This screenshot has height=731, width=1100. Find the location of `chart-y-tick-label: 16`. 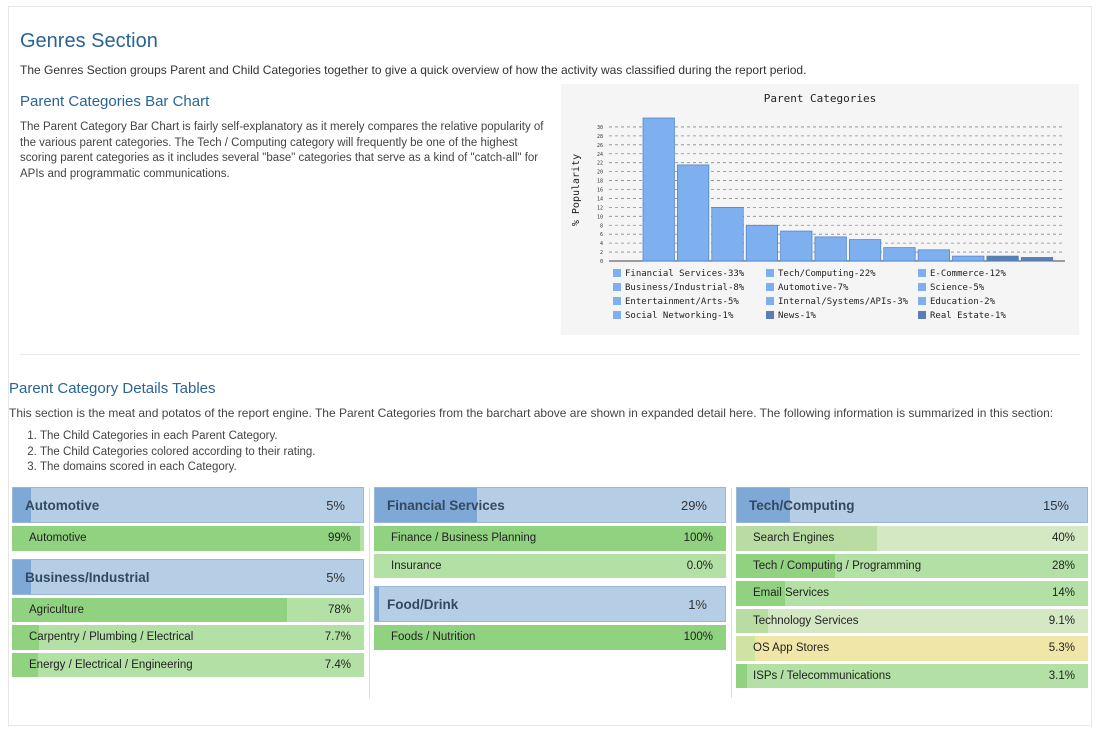

chart-y-tick-label: 16 is located at coordinates (600, 191).